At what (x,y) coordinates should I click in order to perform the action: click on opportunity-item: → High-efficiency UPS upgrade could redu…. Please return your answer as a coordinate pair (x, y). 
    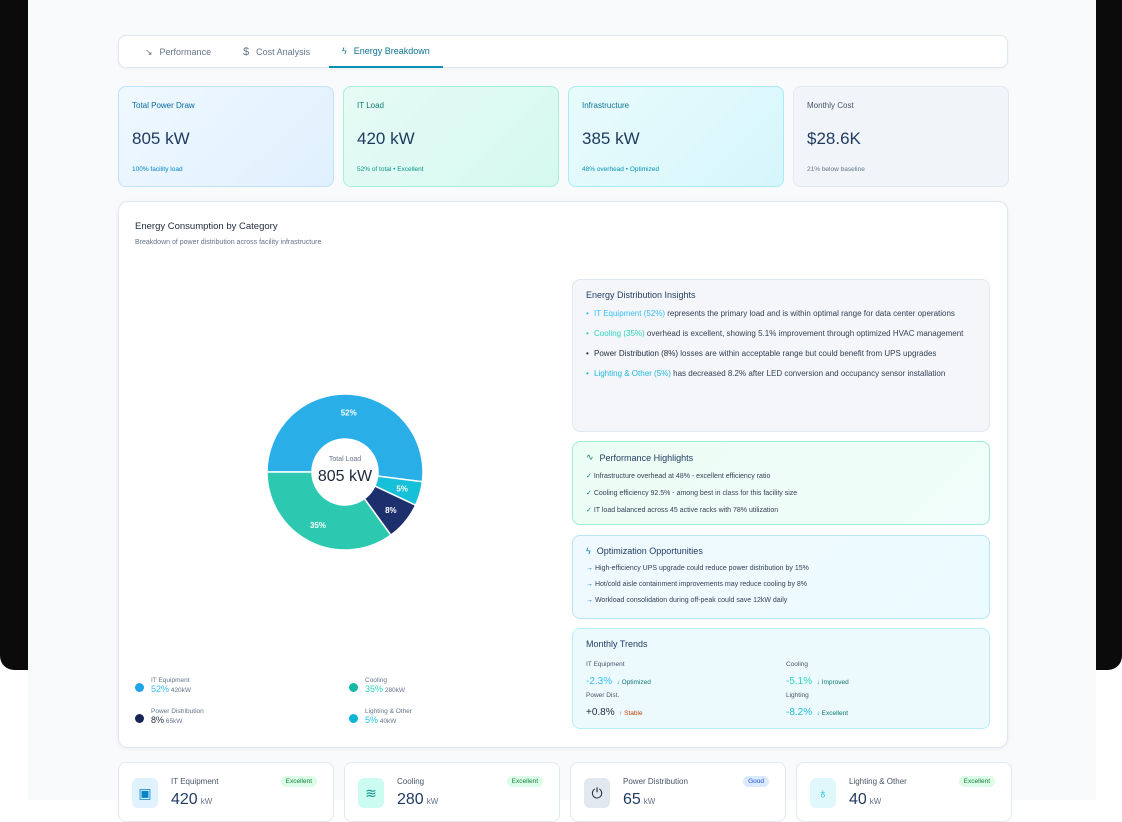
    Looking at the image, I should click on (697, 568).